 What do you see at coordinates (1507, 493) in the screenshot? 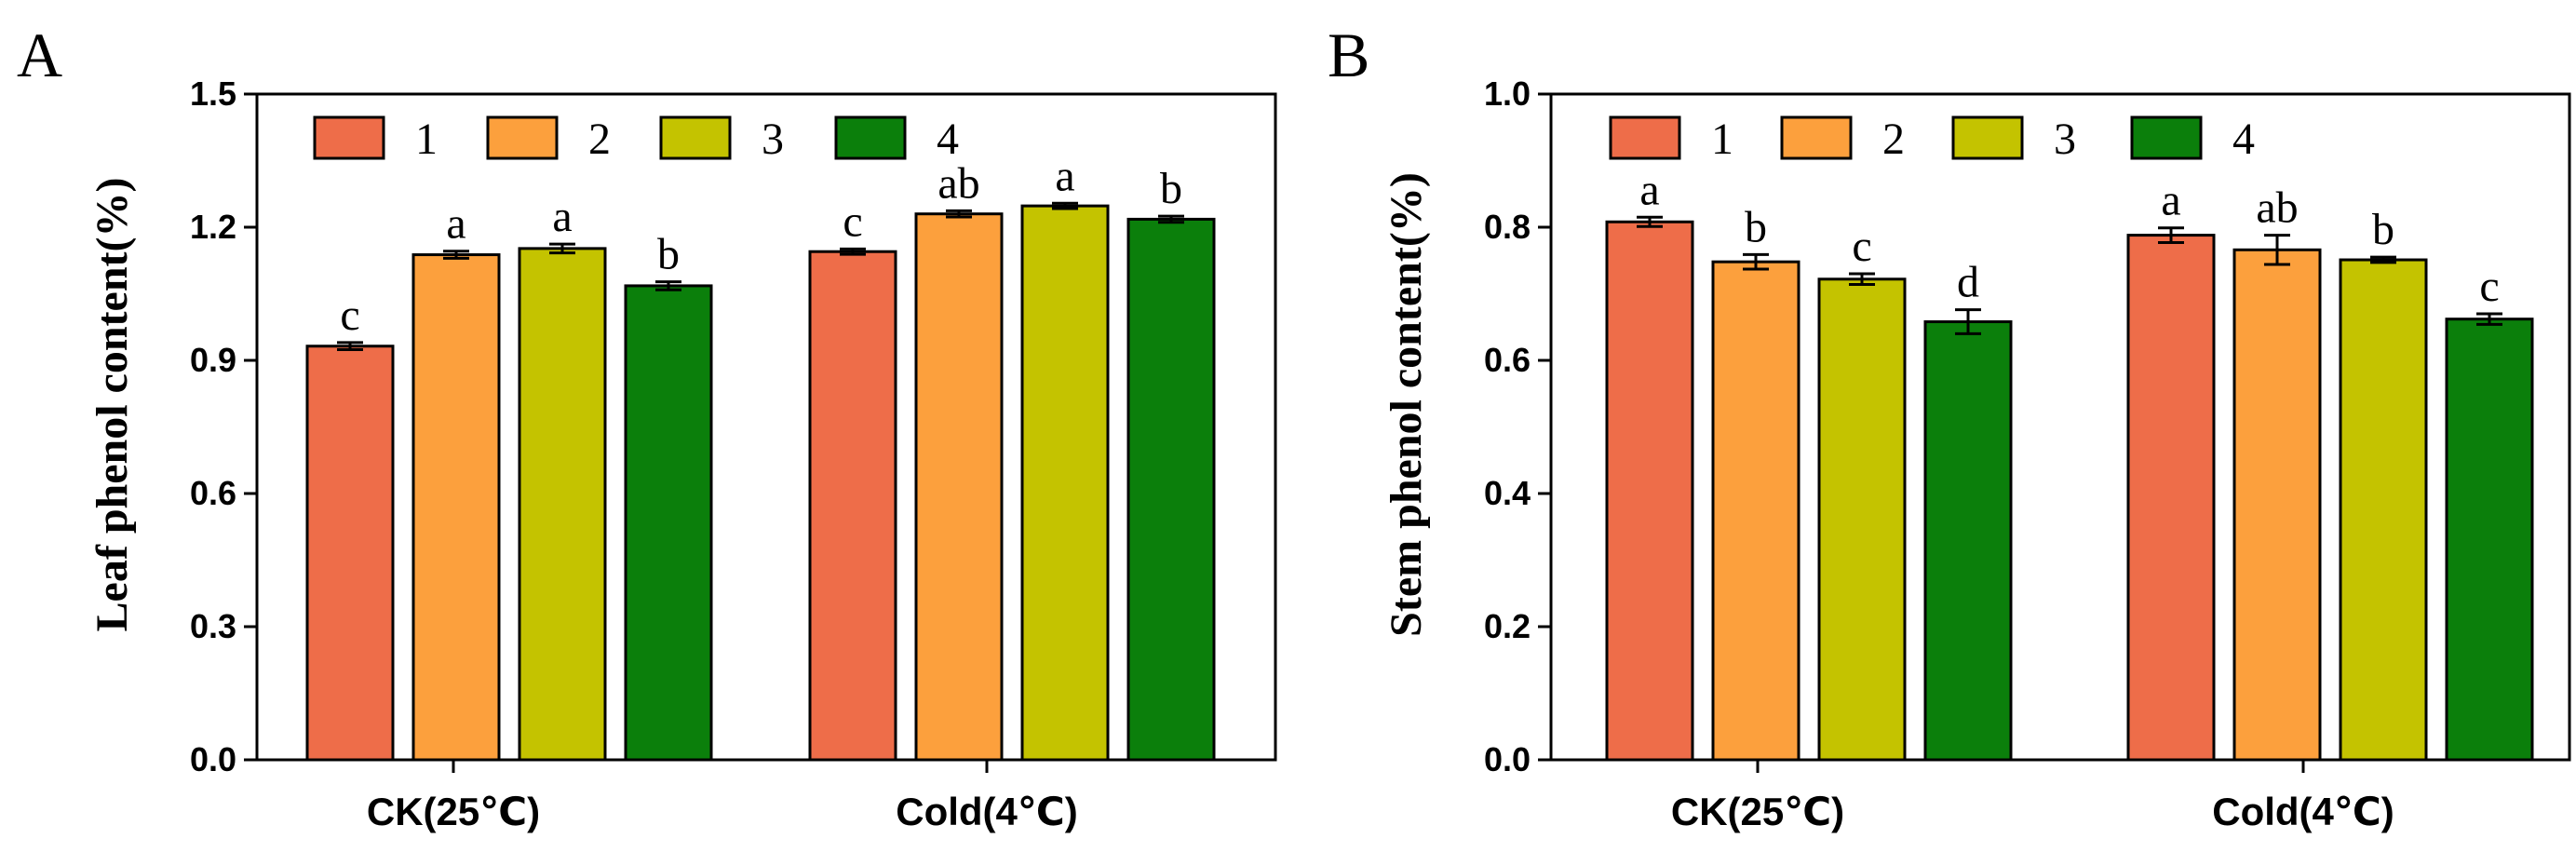
I see `y-tick-label: 0.4` at bounding box center [1507, 493].